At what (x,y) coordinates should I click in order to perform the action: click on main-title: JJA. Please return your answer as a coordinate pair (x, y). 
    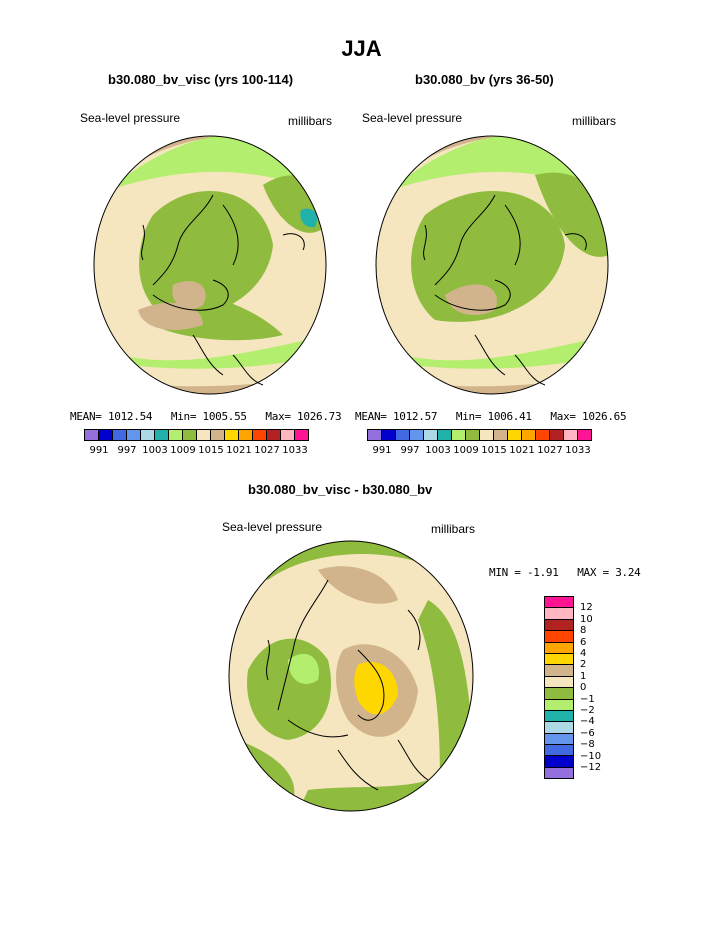
    Looking at the image, I should click on (361, 48).